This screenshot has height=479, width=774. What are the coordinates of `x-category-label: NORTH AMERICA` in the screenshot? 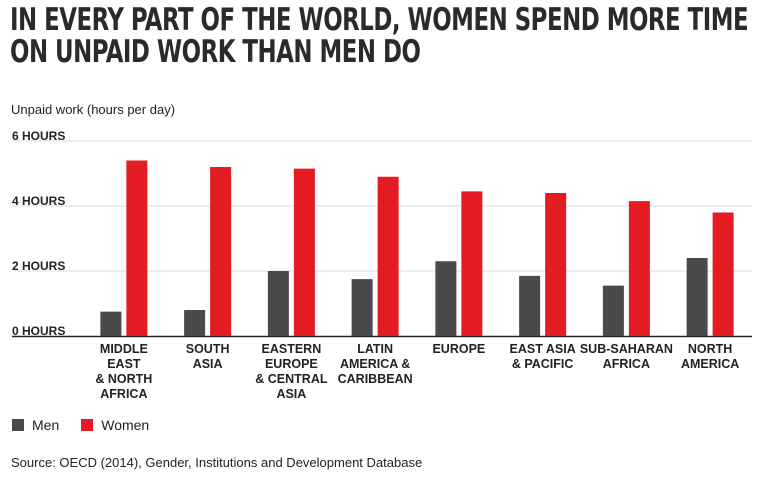 It's located at (710, 356).